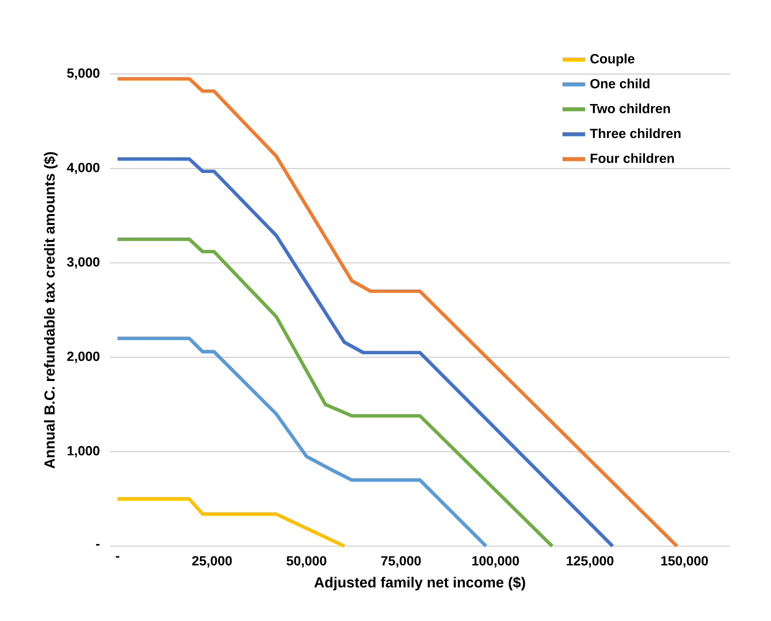 Image resolution: width=771 pixels, height=621 pixels. I want to click on y-tick-label: 4,000, so click(83, 168).